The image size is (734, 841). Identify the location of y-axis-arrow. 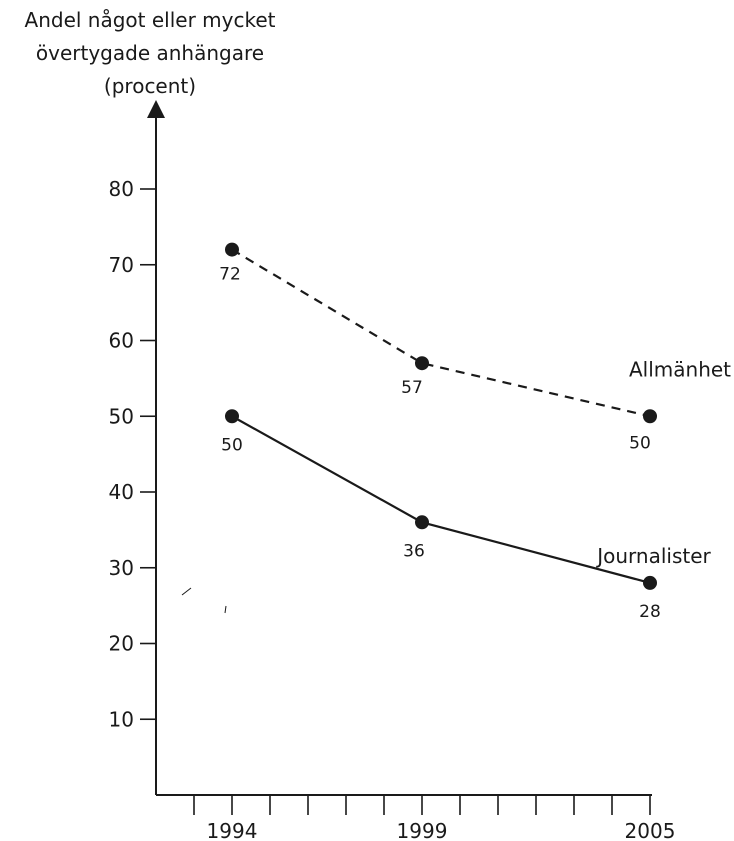
(156, 109).